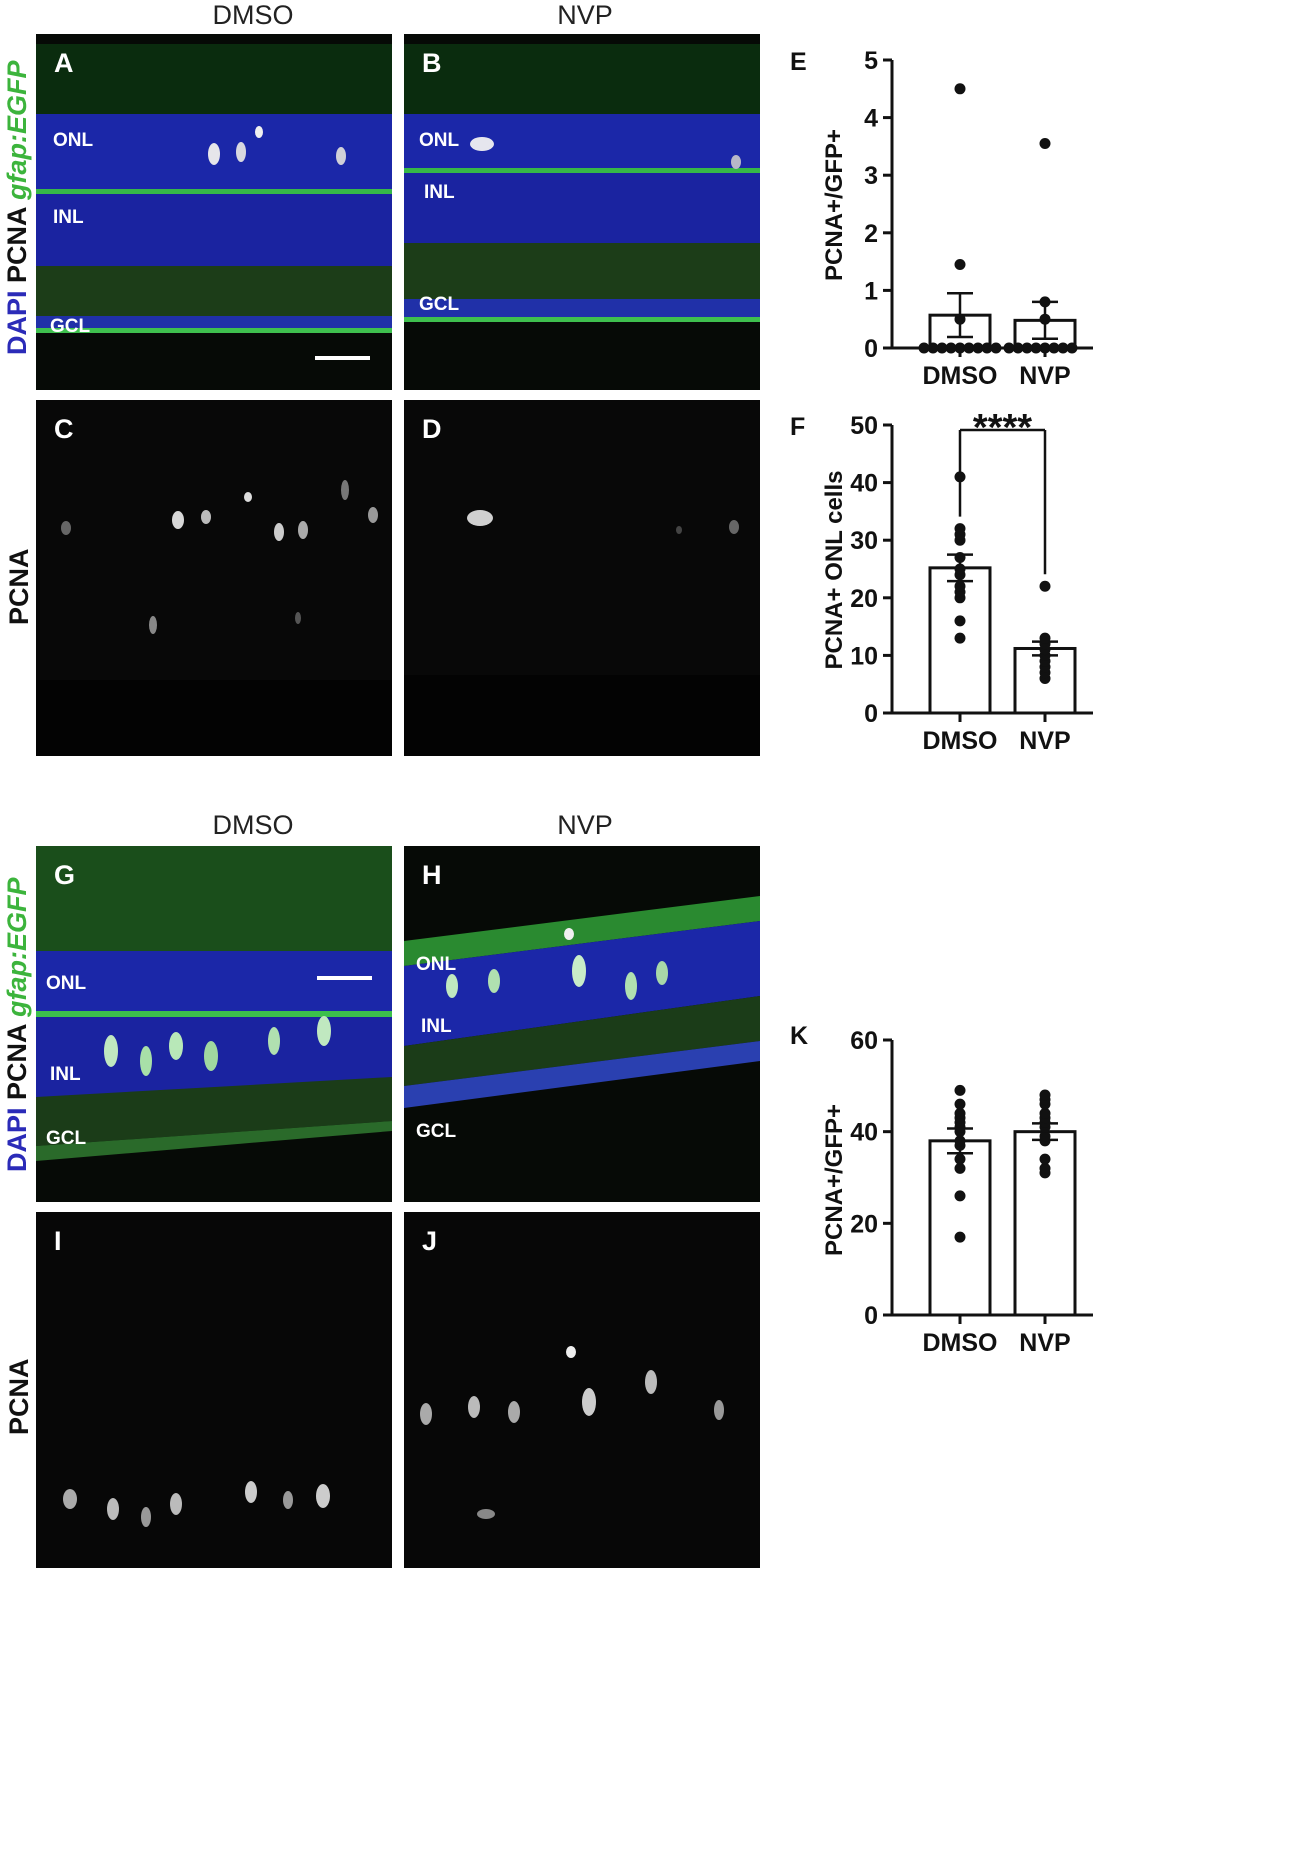  Describe the element at coordinates (834, 570) in the screenshot. I see `y-axis-label: PCNA+ ONL cells` at that location.